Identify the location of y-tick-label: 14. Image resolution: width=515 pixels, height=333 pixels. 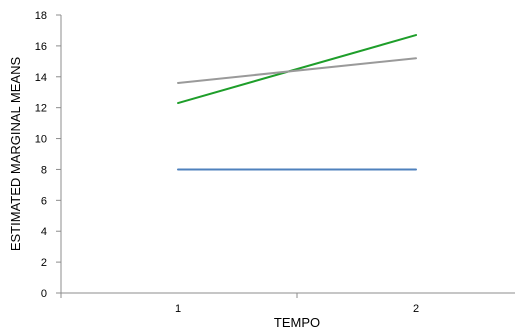
(41, 78).